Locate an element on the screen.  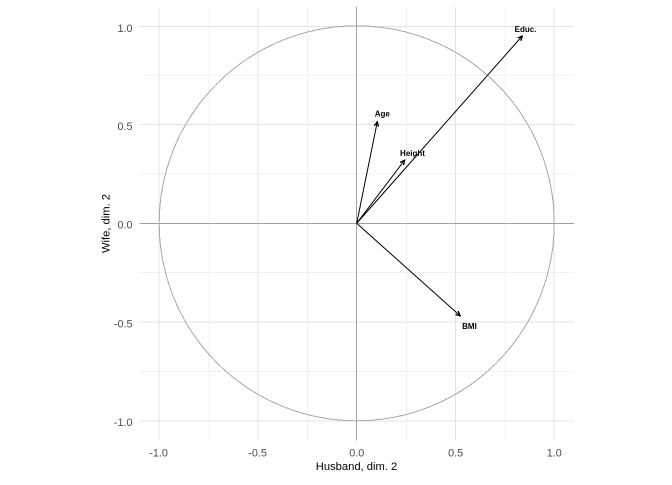
svg-text: Husband, dim. 2 is located at coordinates (356, 467).